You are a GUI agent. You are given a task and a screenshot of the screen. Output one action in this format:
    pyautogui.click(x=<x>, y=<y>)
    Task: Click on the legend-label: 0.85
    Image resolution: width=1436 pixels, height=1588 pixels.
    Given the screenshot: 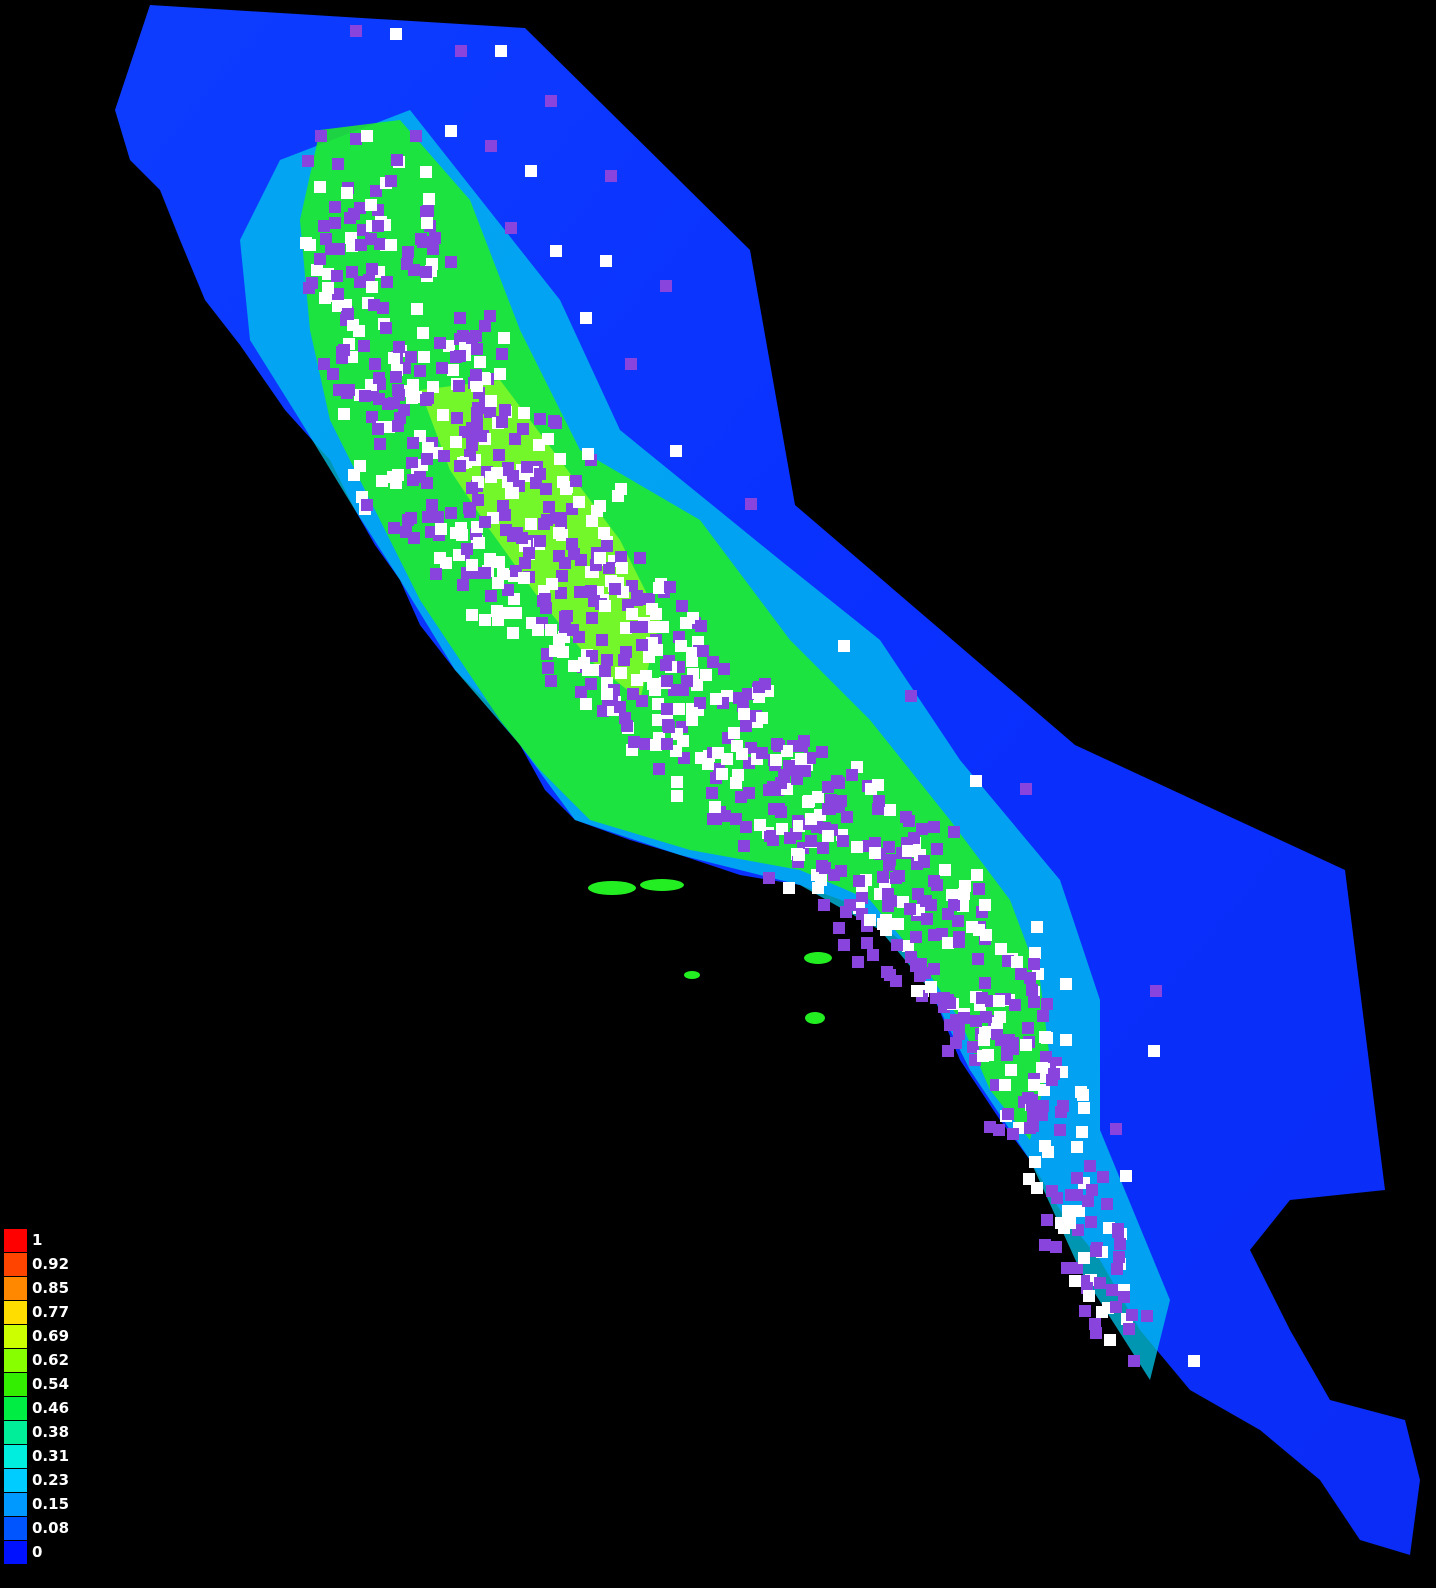 What is the action you would take?
    pyautogui.click(x=51, y=1288)
    